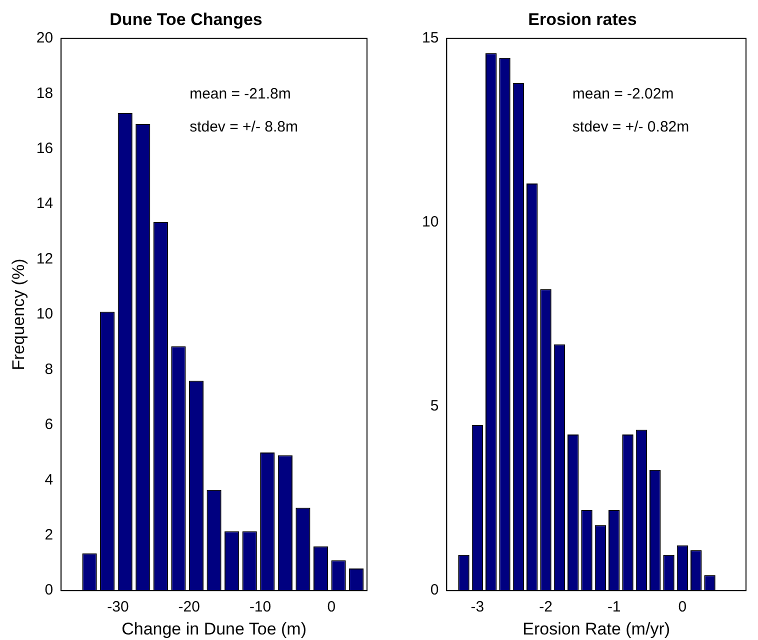  I want to click on x-tick-label: -1, so click(614, 607).